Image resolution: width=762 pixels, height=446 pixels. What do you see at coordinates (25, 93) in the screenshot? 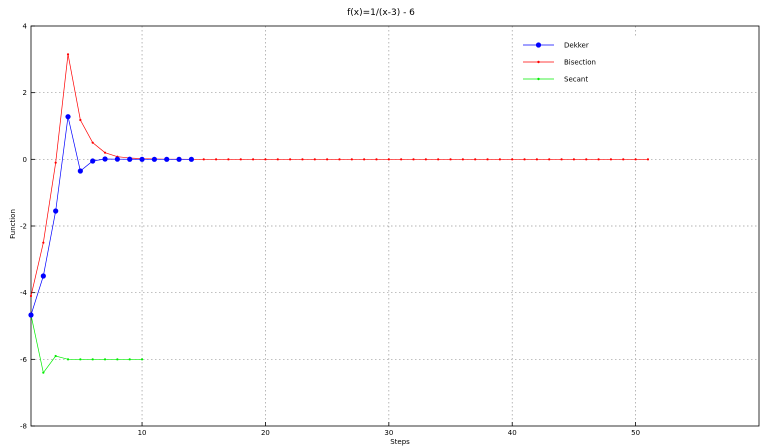
I see `y-tick-label: 2` at bounding box center [25, 93].